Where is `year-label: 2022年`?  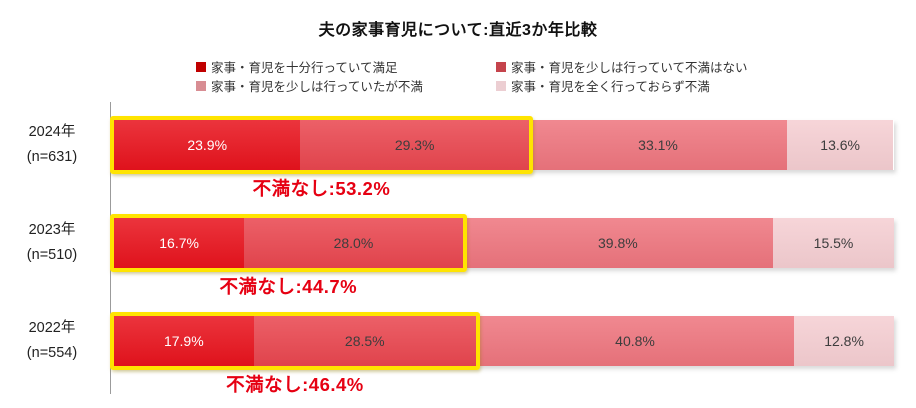
year-label: 2022年 is located at coordinates (52, 327).